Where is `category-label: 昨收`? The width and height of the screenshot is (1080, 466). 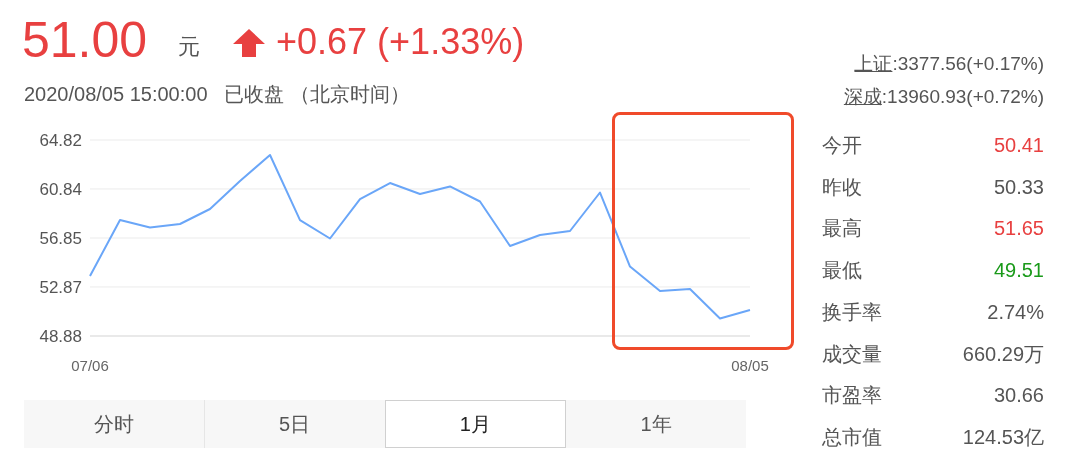
category-label: 昨收 is located at coordinates (842, 187).